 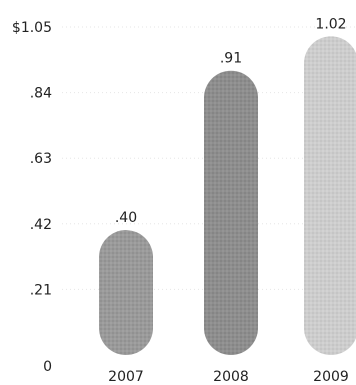 What do you see at coordinates (126, 218) in the screenshot?
I see `data-label-2007: .40` at bounding box center [126, 218].